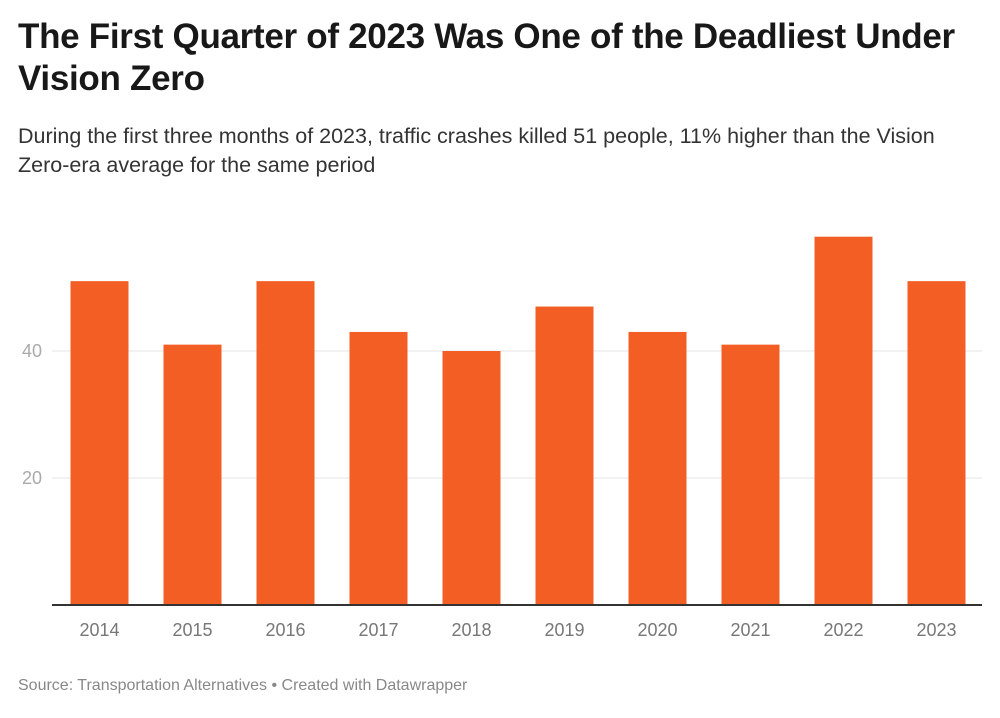 The height and width of the screenshot is (718, 1000). What do you see at coordinates (285, 443) in the screenshot?
I see `bar-2016` at bounding box center [285, 443].